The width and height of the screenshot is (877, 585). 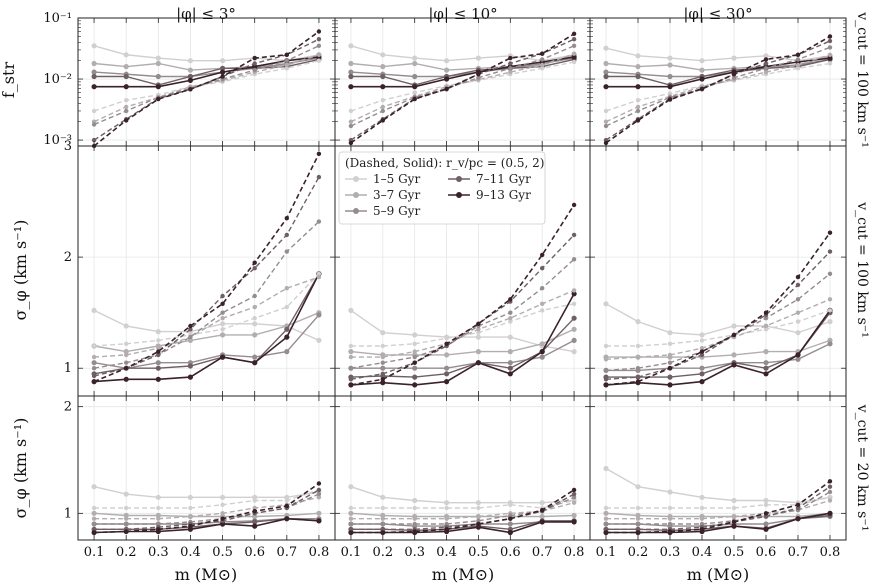 What do you see at coordinates (382, 552) in the screenshot?
I see `x-tick-label: 0.2` at bounding box center [382, 552].